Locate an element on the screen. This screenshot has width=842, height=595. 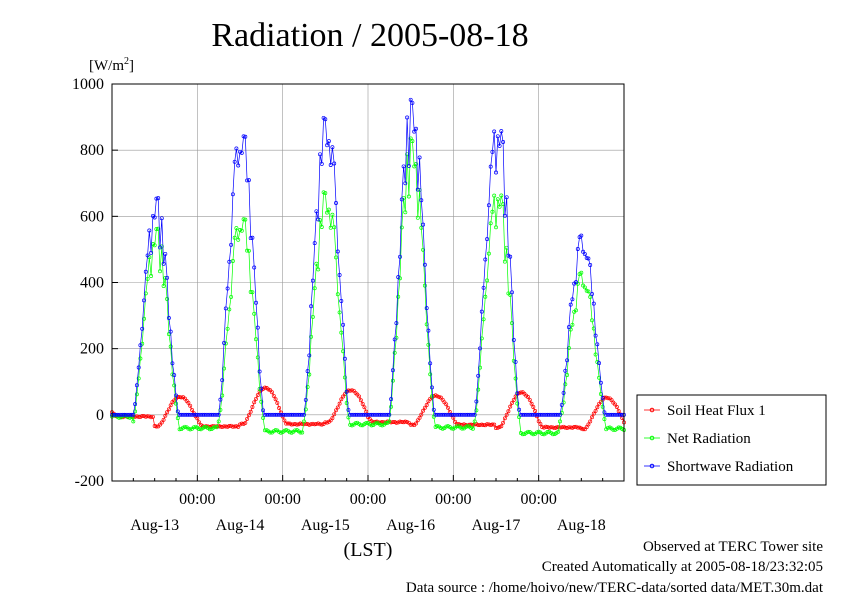
legend-marker is located at coordinates (652, 410).